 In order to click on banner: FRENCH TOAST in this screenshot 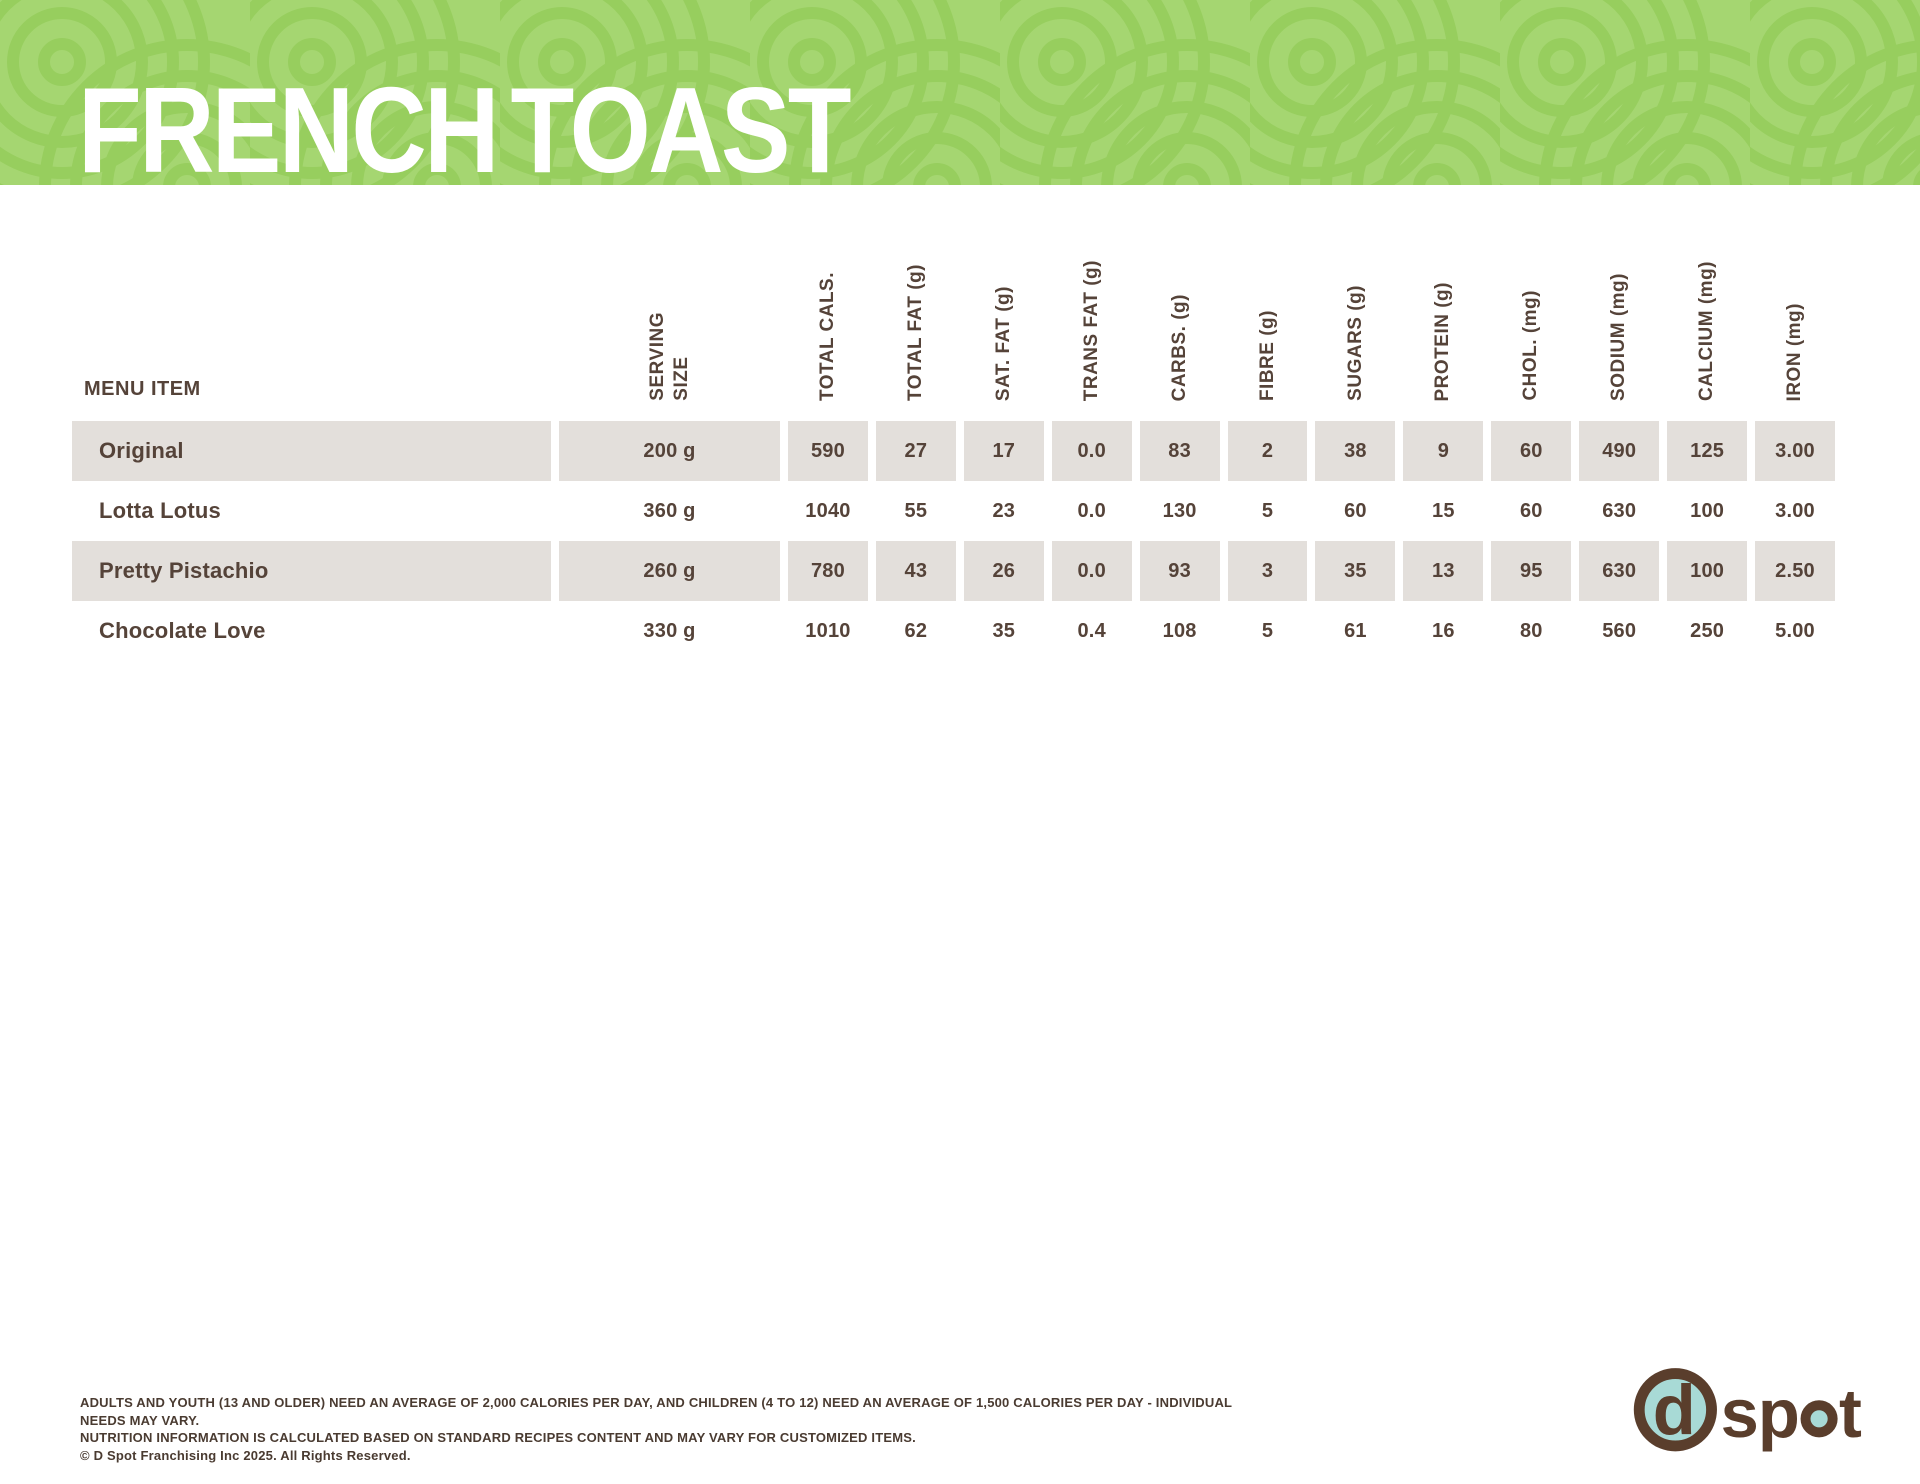, I will do `click(960, 92)`.